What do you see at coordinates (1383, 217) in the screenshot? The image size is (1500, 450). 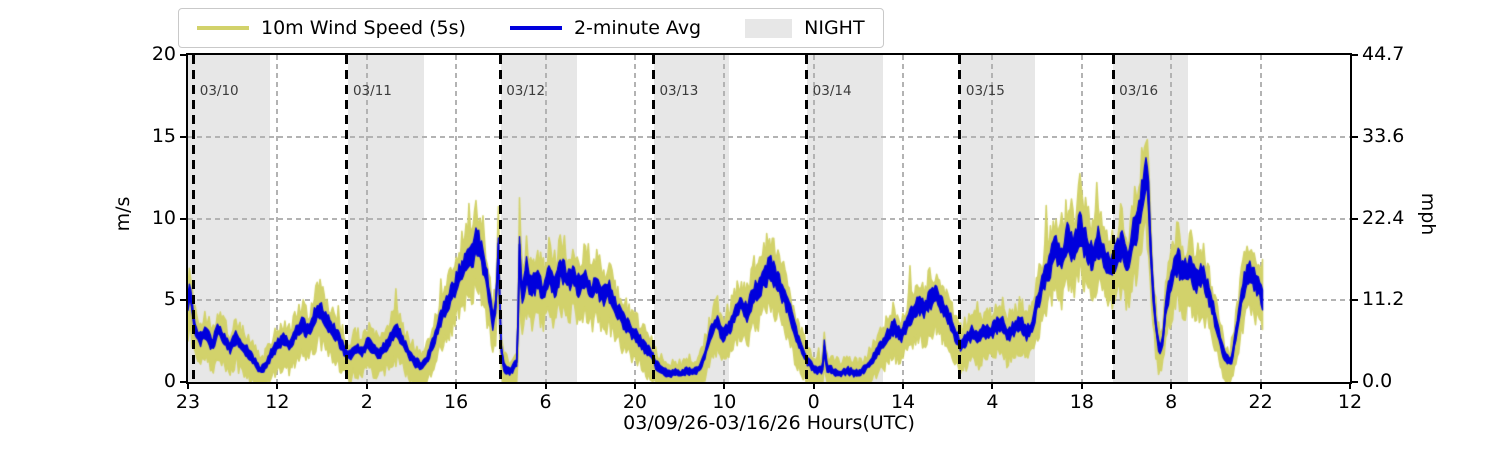 I see `y-tick-label-right: 22.4` at bounding box center [1383, 217].